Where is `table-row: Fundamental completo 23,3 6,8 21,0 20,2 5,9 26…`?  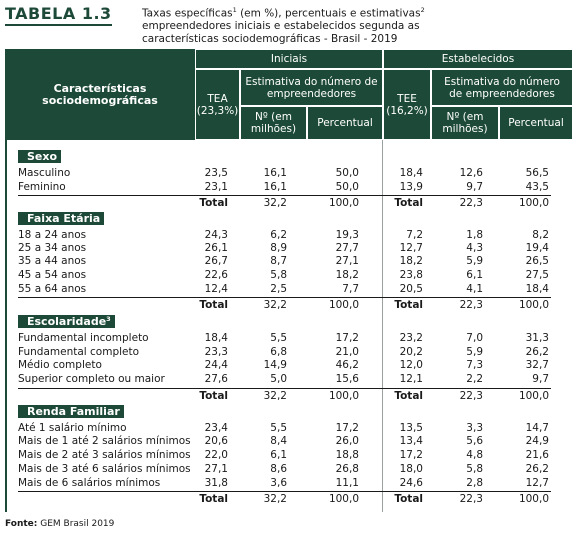
table-row: Fundamental completo 23,3 6,8 21,0 20,2 5,9 26… is located at coordinates (283, 352).